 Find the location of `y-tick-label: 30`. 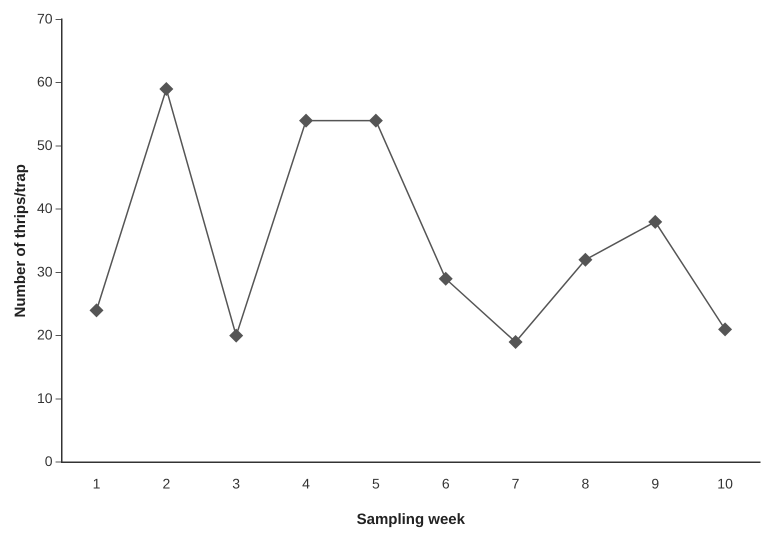

y-tick-label: 30 is located at coordinates (44, 271).